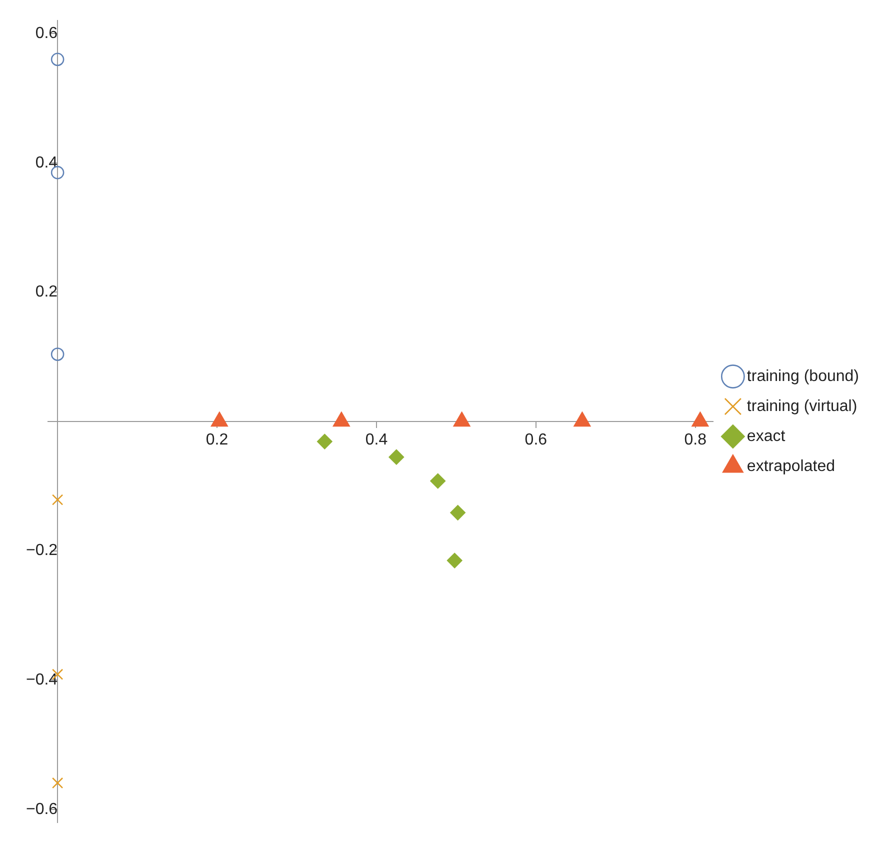 This screenshot has height=843, width=877. What do you see at coordinates (803, 376) in the screenshot?
I see `legend-label: training (bound)` at bounding box center [803, 376].